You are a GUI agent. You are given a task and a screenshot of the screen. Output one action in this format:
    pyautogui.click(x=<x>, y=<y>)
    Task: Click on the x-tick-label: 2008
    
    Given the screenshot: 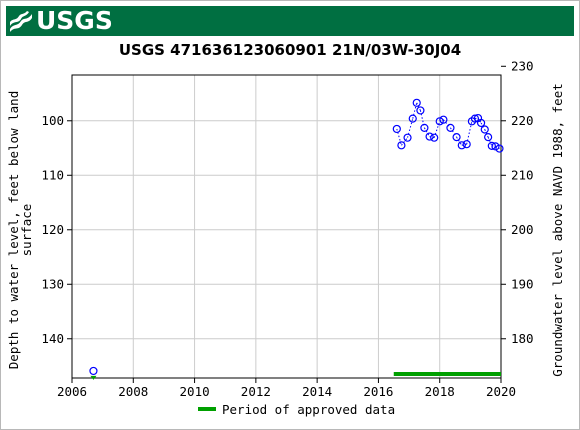 What is the action you would take?
    pyautogui.click(x=133, y=391)
    